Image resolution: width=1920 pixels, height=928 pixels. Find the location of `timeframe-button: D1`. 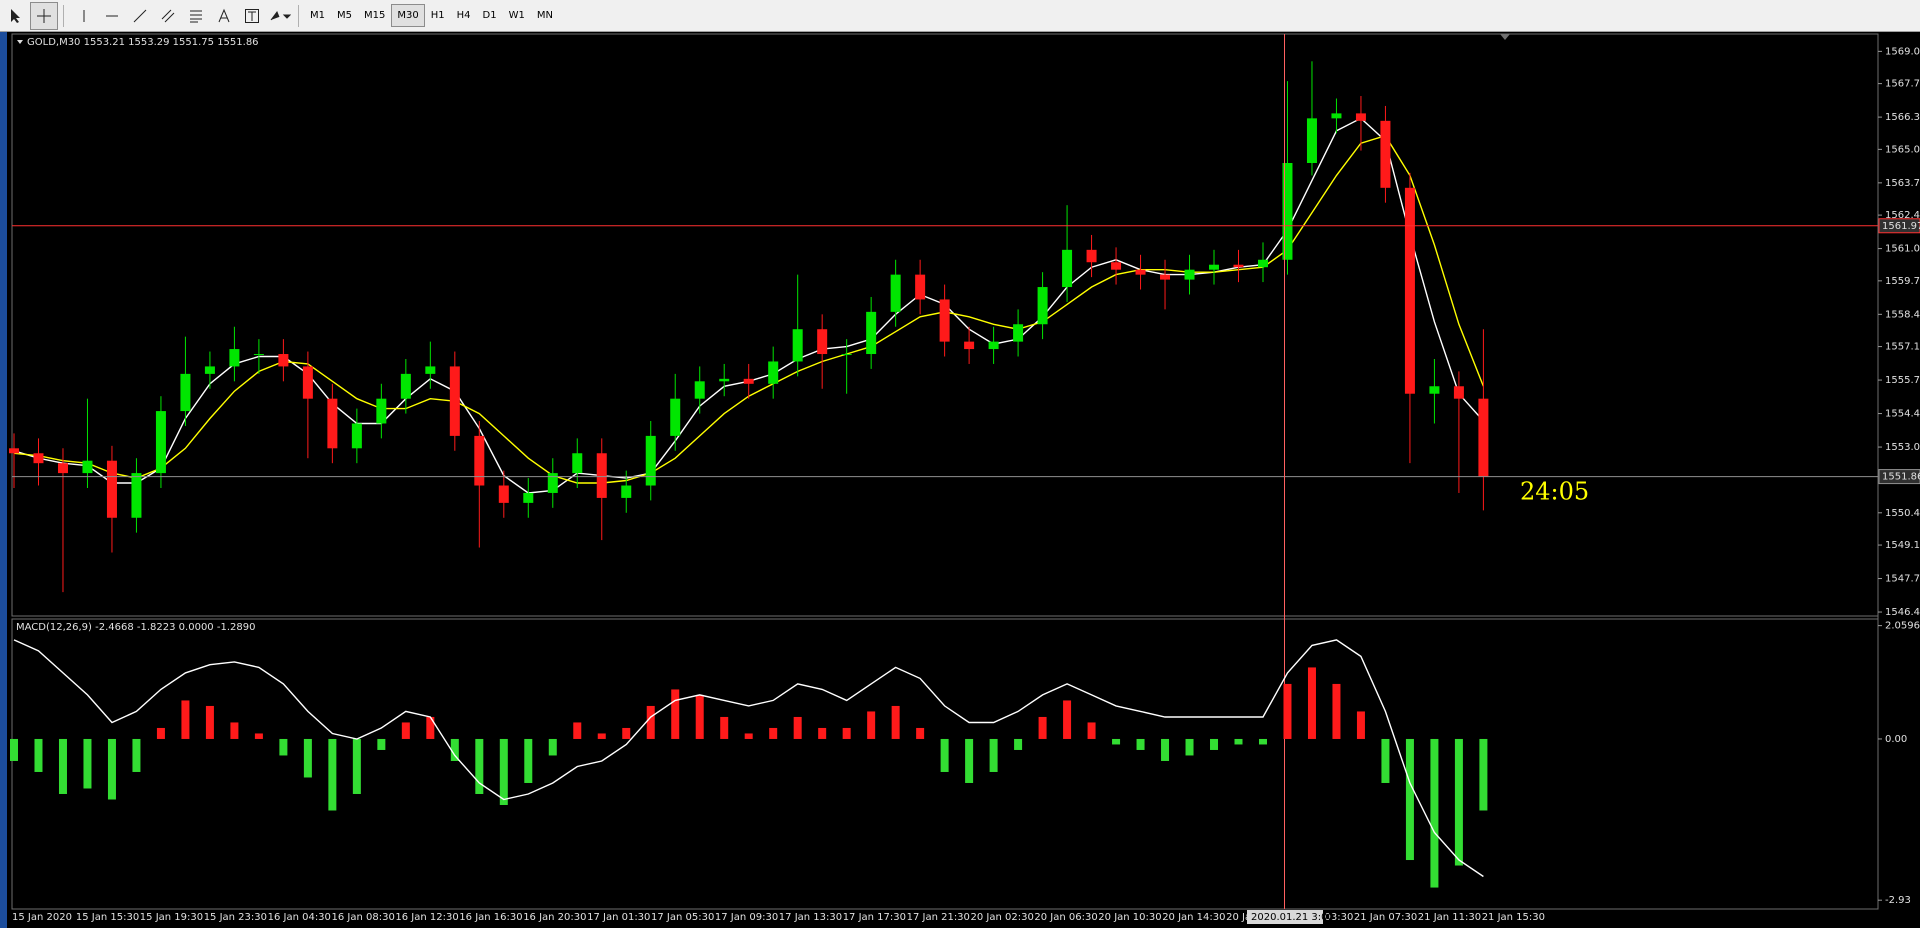

timeframe-button: D1 is located at coordinates (489, 15).